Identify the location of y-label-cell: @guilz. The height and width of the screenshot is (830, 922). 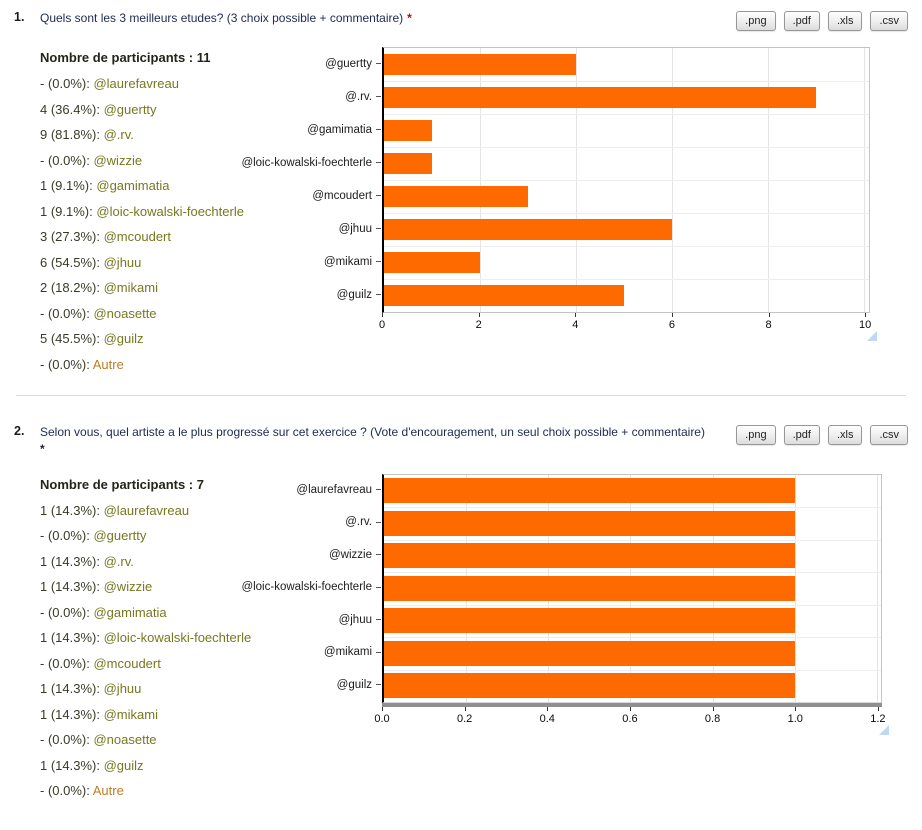
(327, 685).